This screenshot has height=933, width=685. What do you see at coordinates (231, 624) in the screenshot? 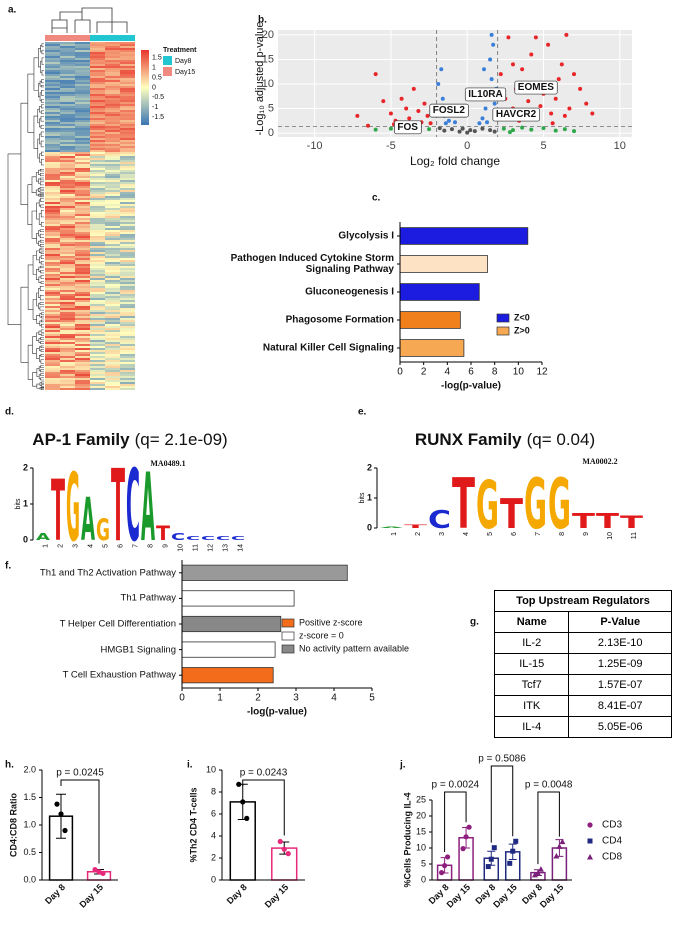
I see `bar` at bounding box center [231, 624].